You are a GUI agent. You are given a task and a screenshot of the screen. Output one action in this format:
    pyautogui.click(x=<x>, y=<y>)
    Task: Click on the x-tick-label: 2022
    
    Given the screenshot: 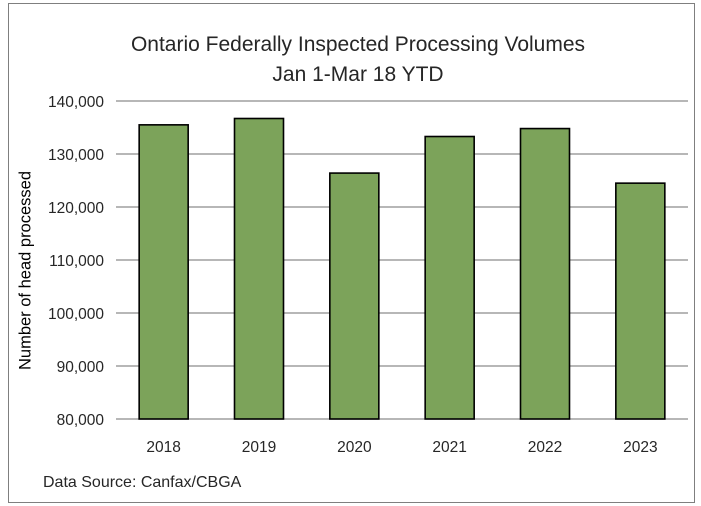 What is the action you would take?
    pyautogui.click(x=545, y=447)
    